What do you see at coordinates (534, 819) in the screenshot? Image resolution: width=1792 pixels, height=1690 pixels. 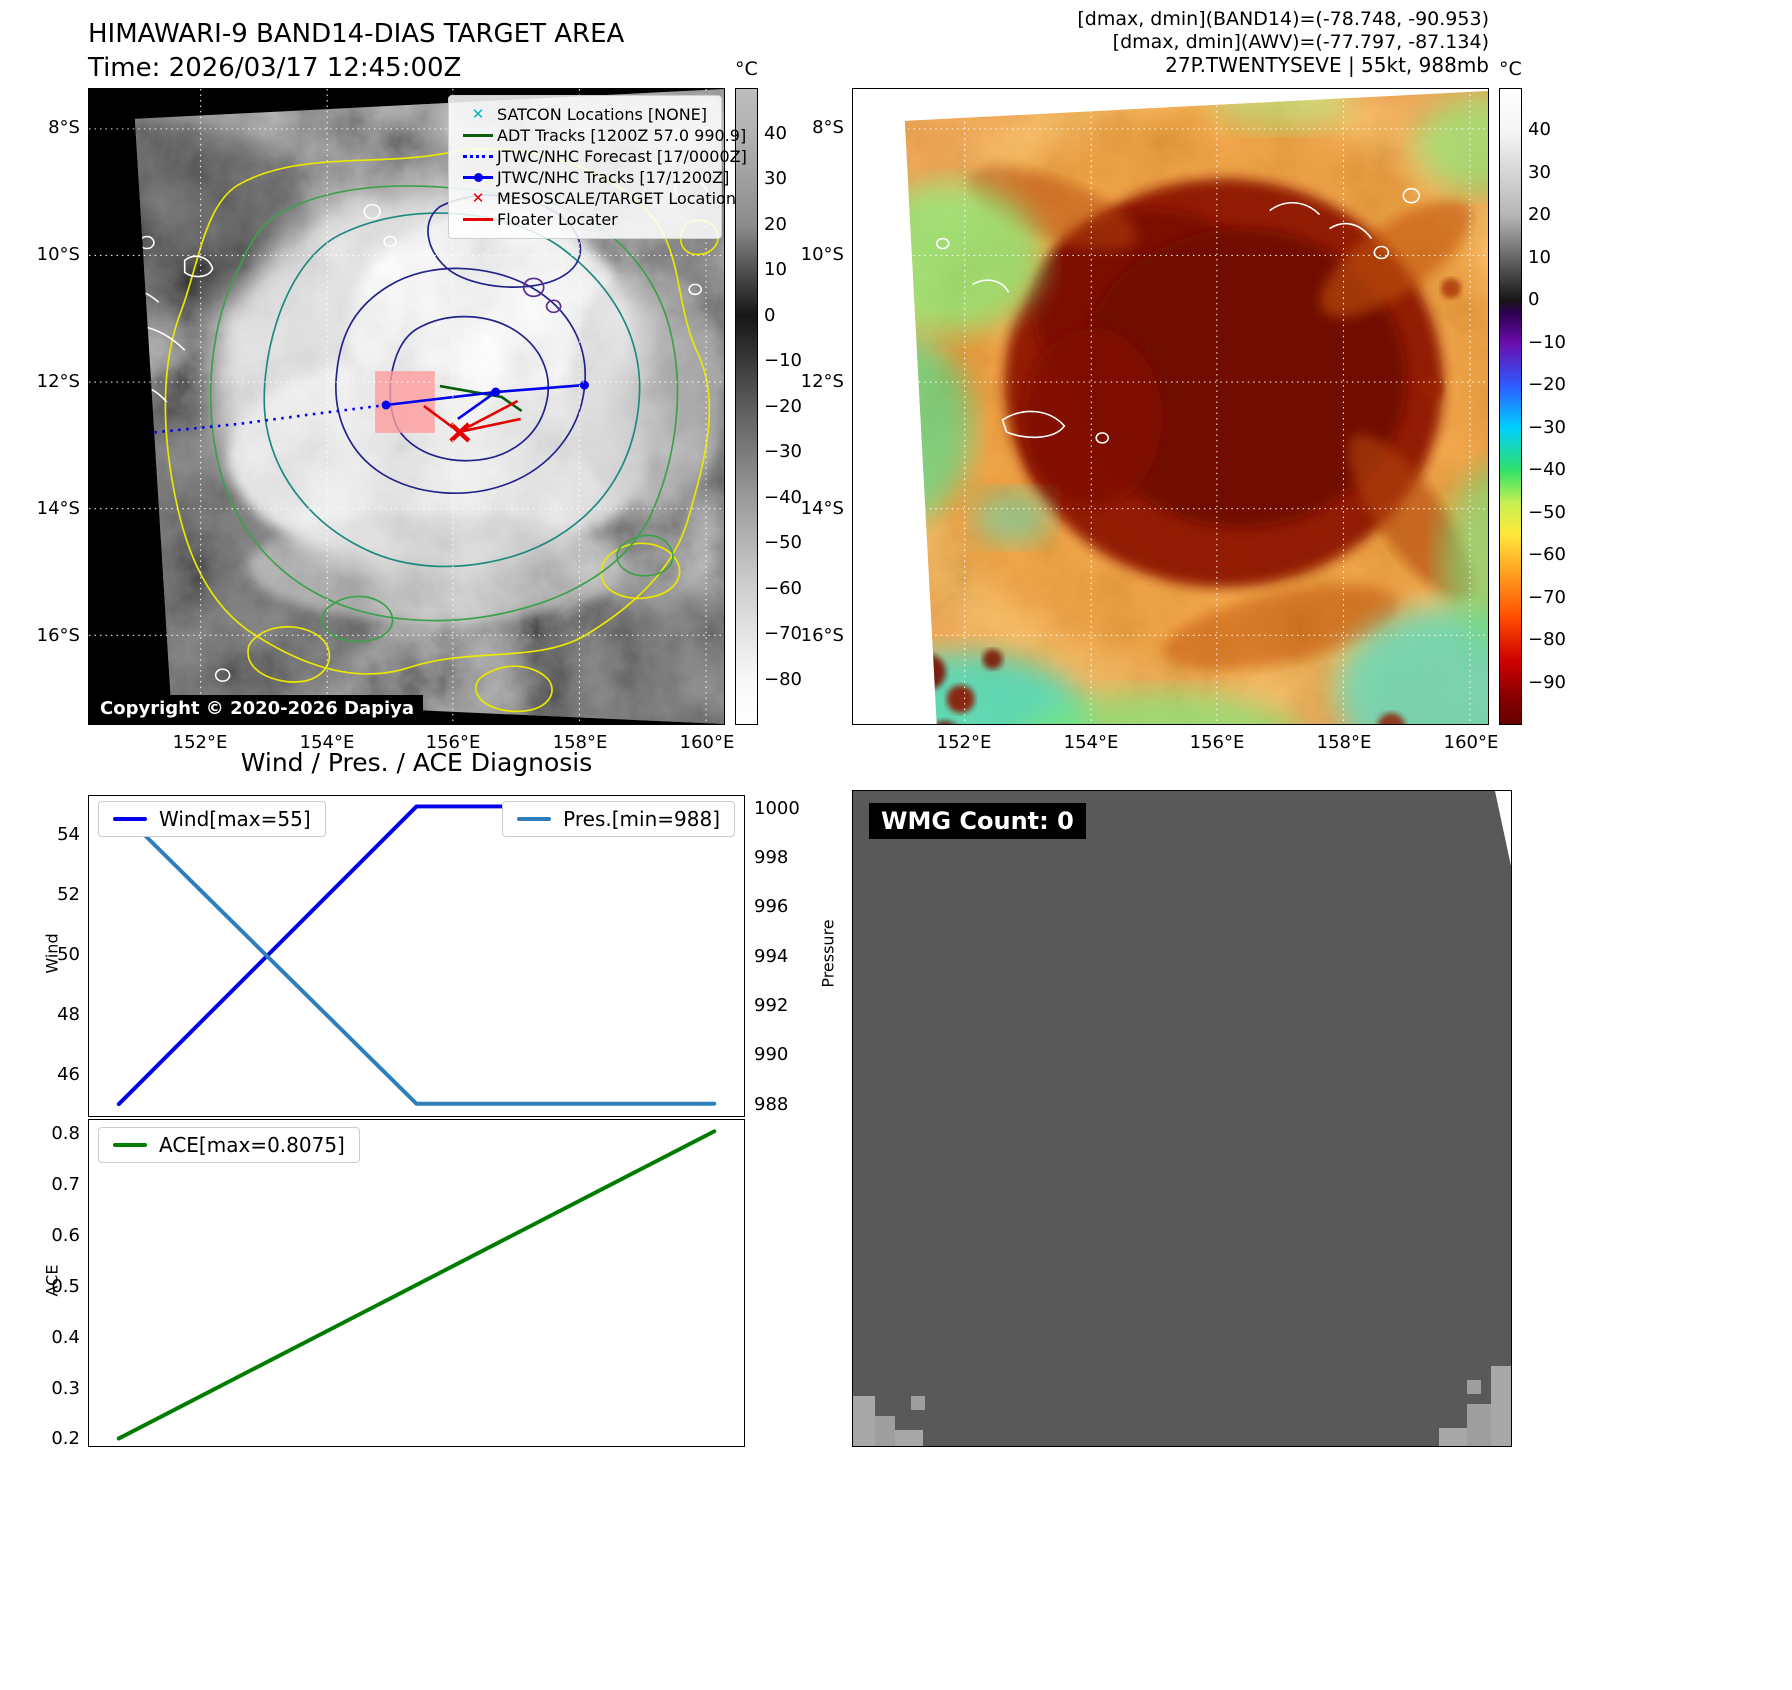 I see `pressure-line-sample` at bounding box center [534, 819].